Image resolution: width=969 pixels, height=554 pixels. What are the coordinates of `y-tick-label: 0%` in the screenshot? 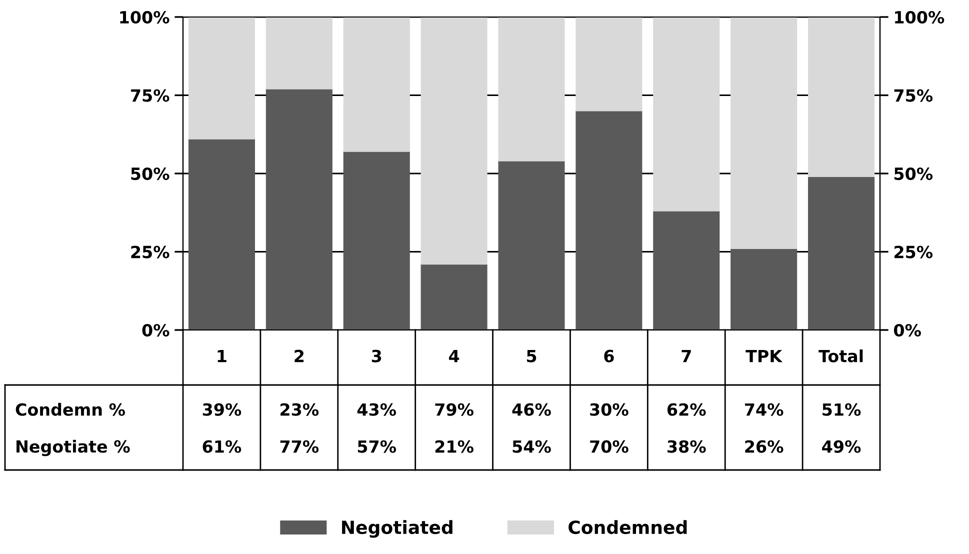 It's located at (156, 330).